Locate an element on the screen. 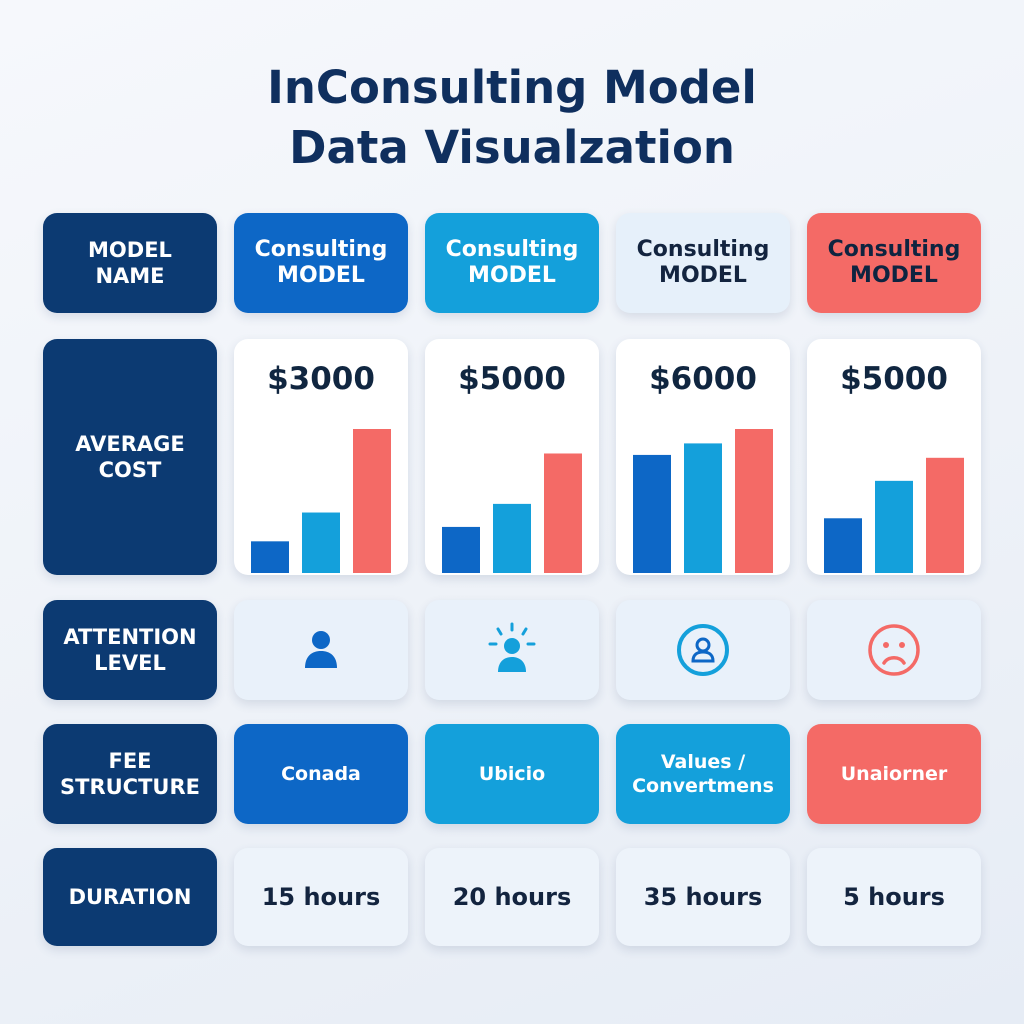 The width and height of the screenshot is (1024, 1024). model-header-4: Consulting MODEL is located at coordinates (894, 263).